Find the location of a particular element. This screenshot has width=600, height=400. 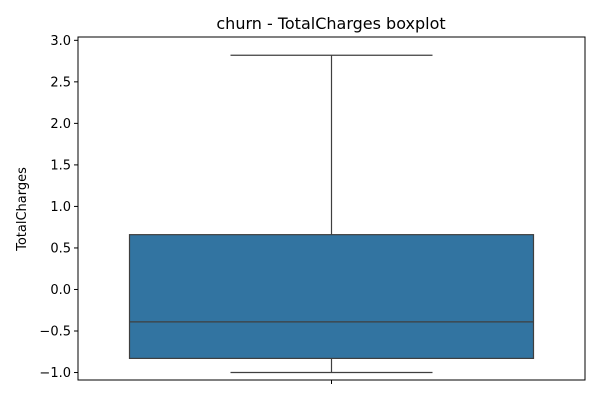

y-tick-label: 1.5 is located at coordinates (60, 165).